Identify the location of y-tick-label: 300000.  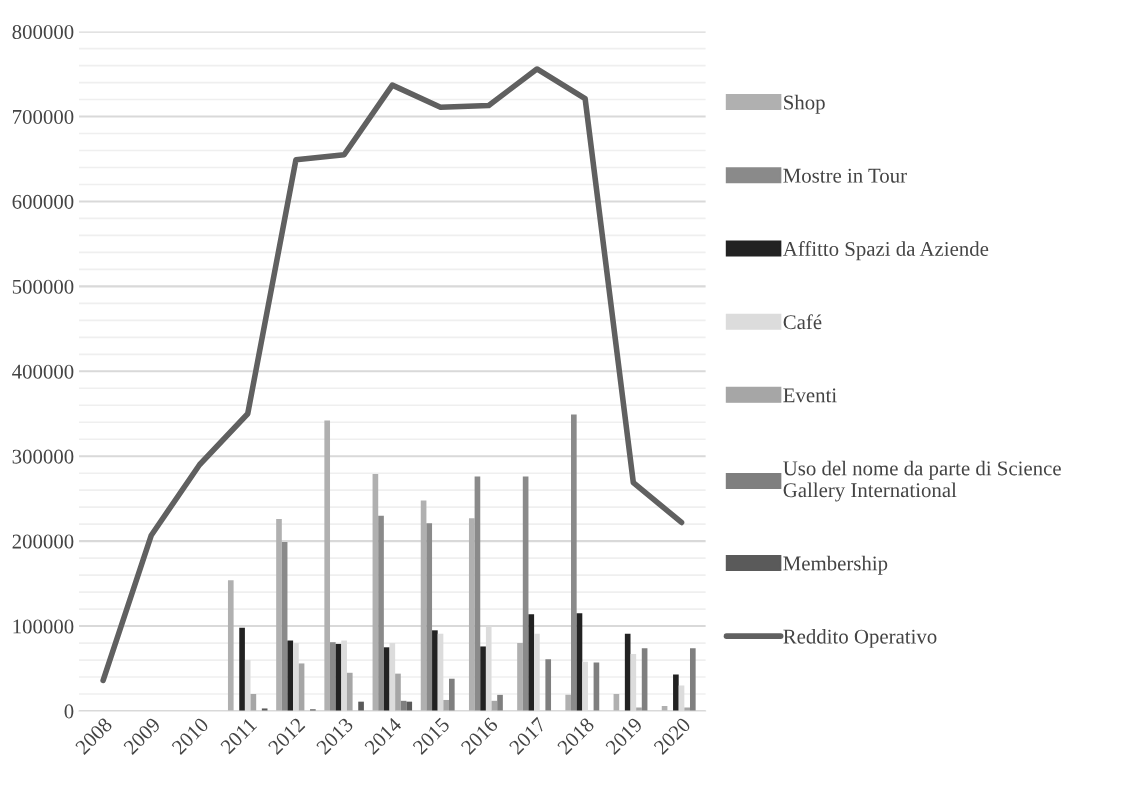
(43, 456).